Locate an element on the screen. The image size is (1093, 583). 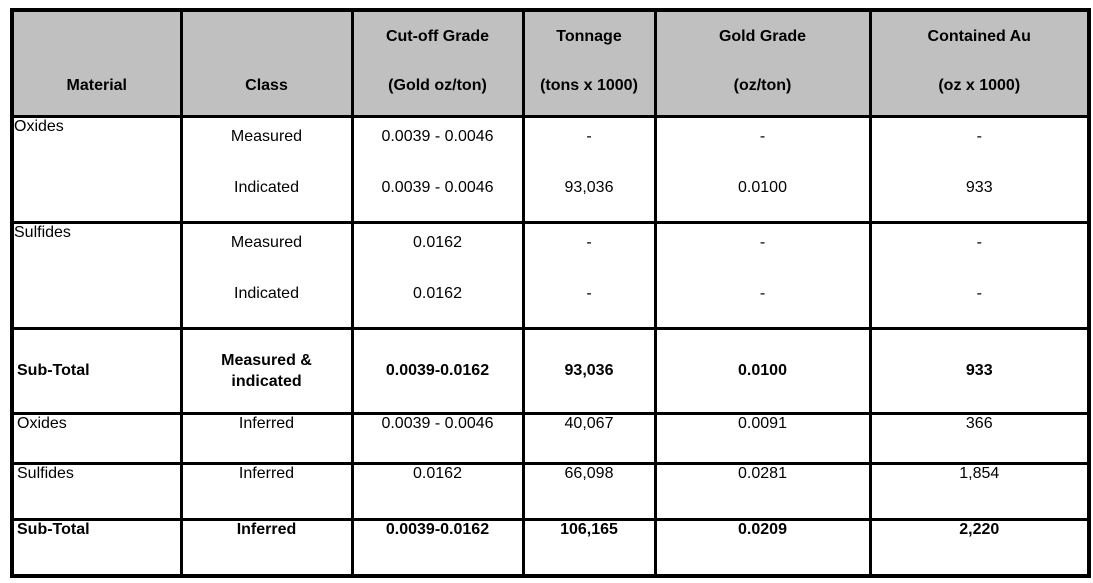
contained-indicated: 933 is located at coordinates (979, 187).